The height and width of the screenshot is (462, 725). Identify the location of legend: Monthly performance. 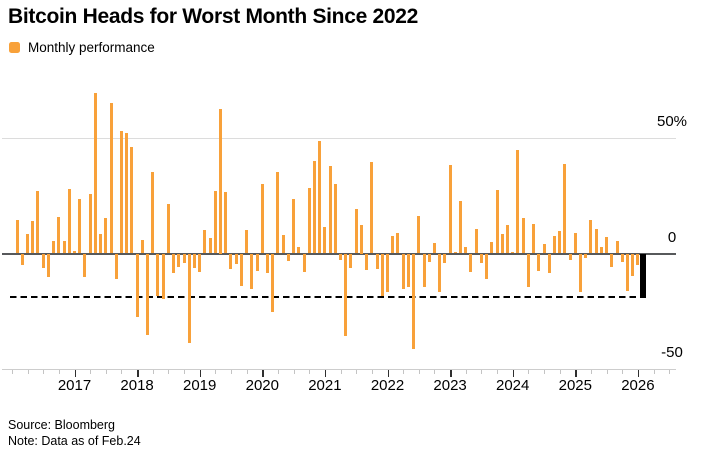
(82, 47).